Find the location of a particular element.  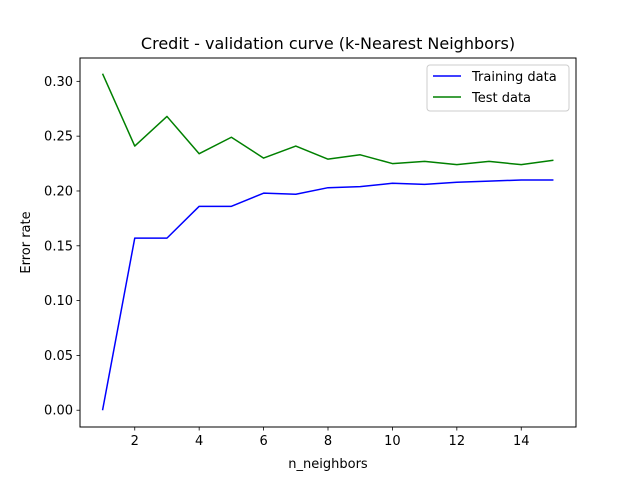

x-tick-label: 4 is located at coordinates (199, 441).